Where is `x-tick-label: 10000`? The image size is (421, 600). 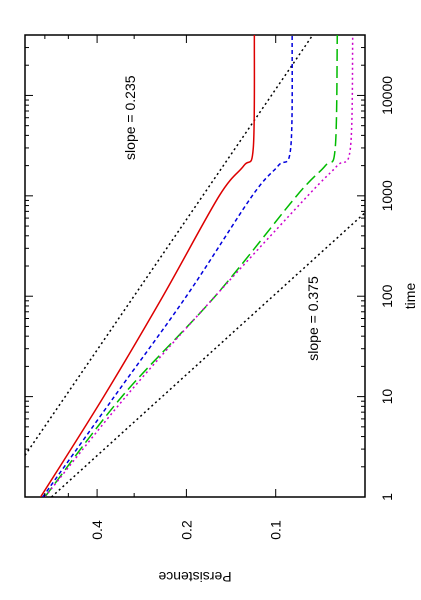
x-tick-label: 10000 is located at coordinates (387, 95).